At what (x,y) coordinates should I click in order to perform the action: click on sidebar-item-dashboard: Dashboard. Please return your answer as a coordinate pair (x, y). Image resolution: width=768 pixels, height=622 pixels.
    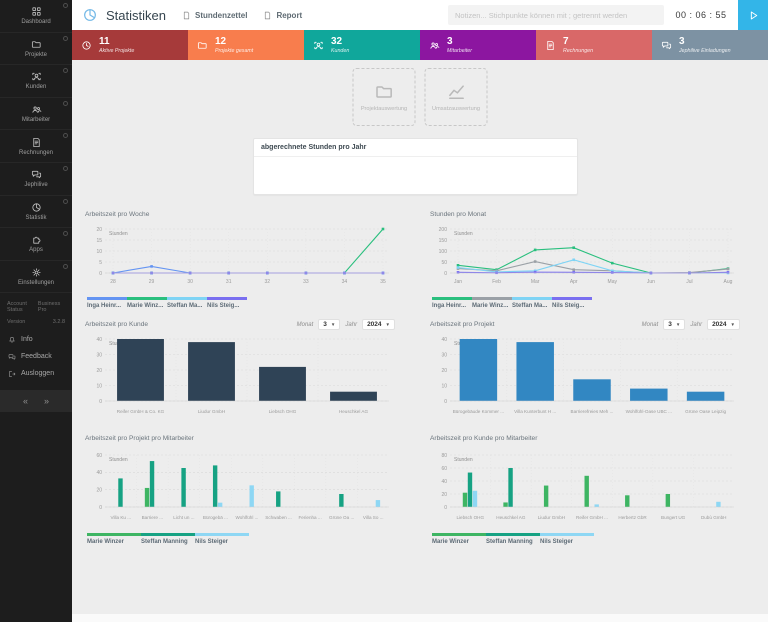
    Looking at the image, I should click on (36, 16).